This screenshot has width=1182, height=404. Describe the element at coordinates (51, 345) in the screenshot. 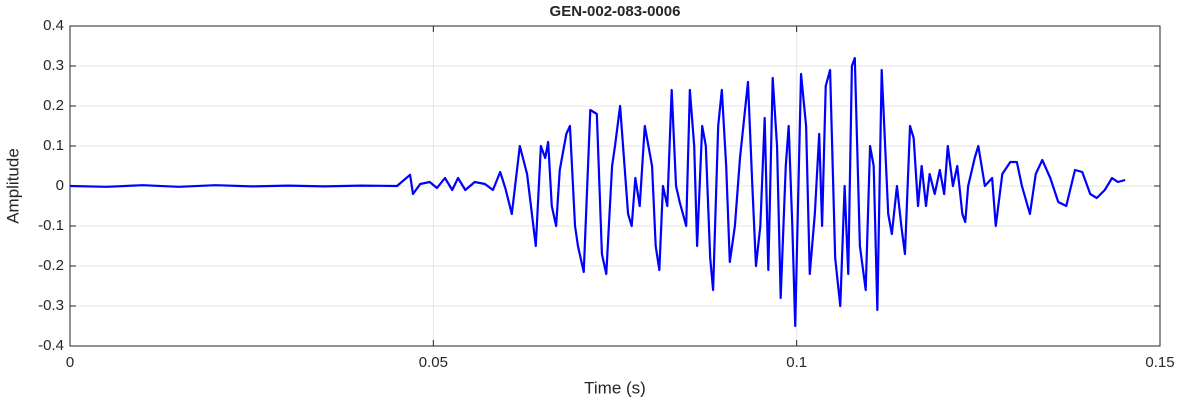

I see `y-tick-label: -0.4` at that location.